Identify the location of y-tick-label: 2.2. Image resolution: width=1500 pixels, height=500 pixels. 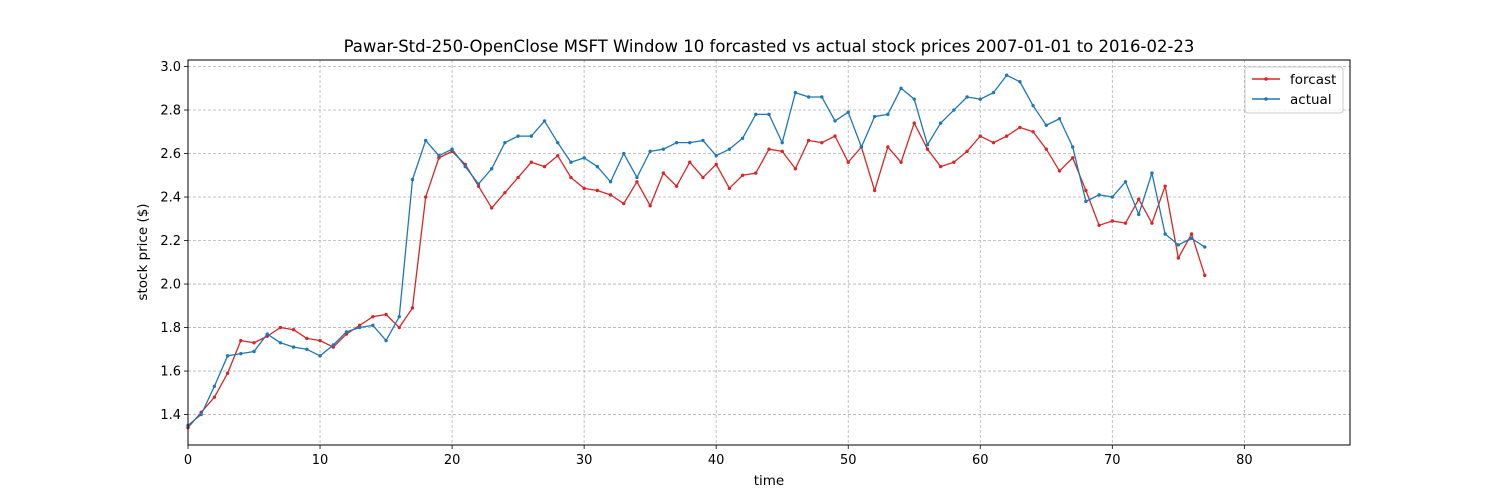
(170, 241).